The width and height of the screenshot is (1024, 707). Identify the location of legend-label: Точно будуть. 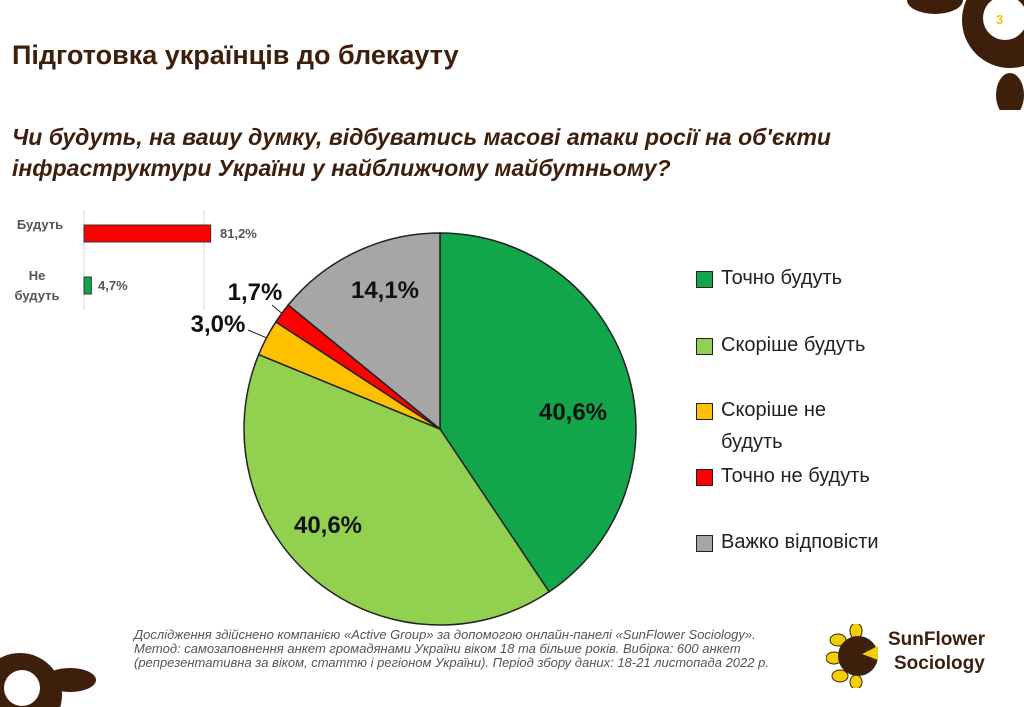
(782, 278).